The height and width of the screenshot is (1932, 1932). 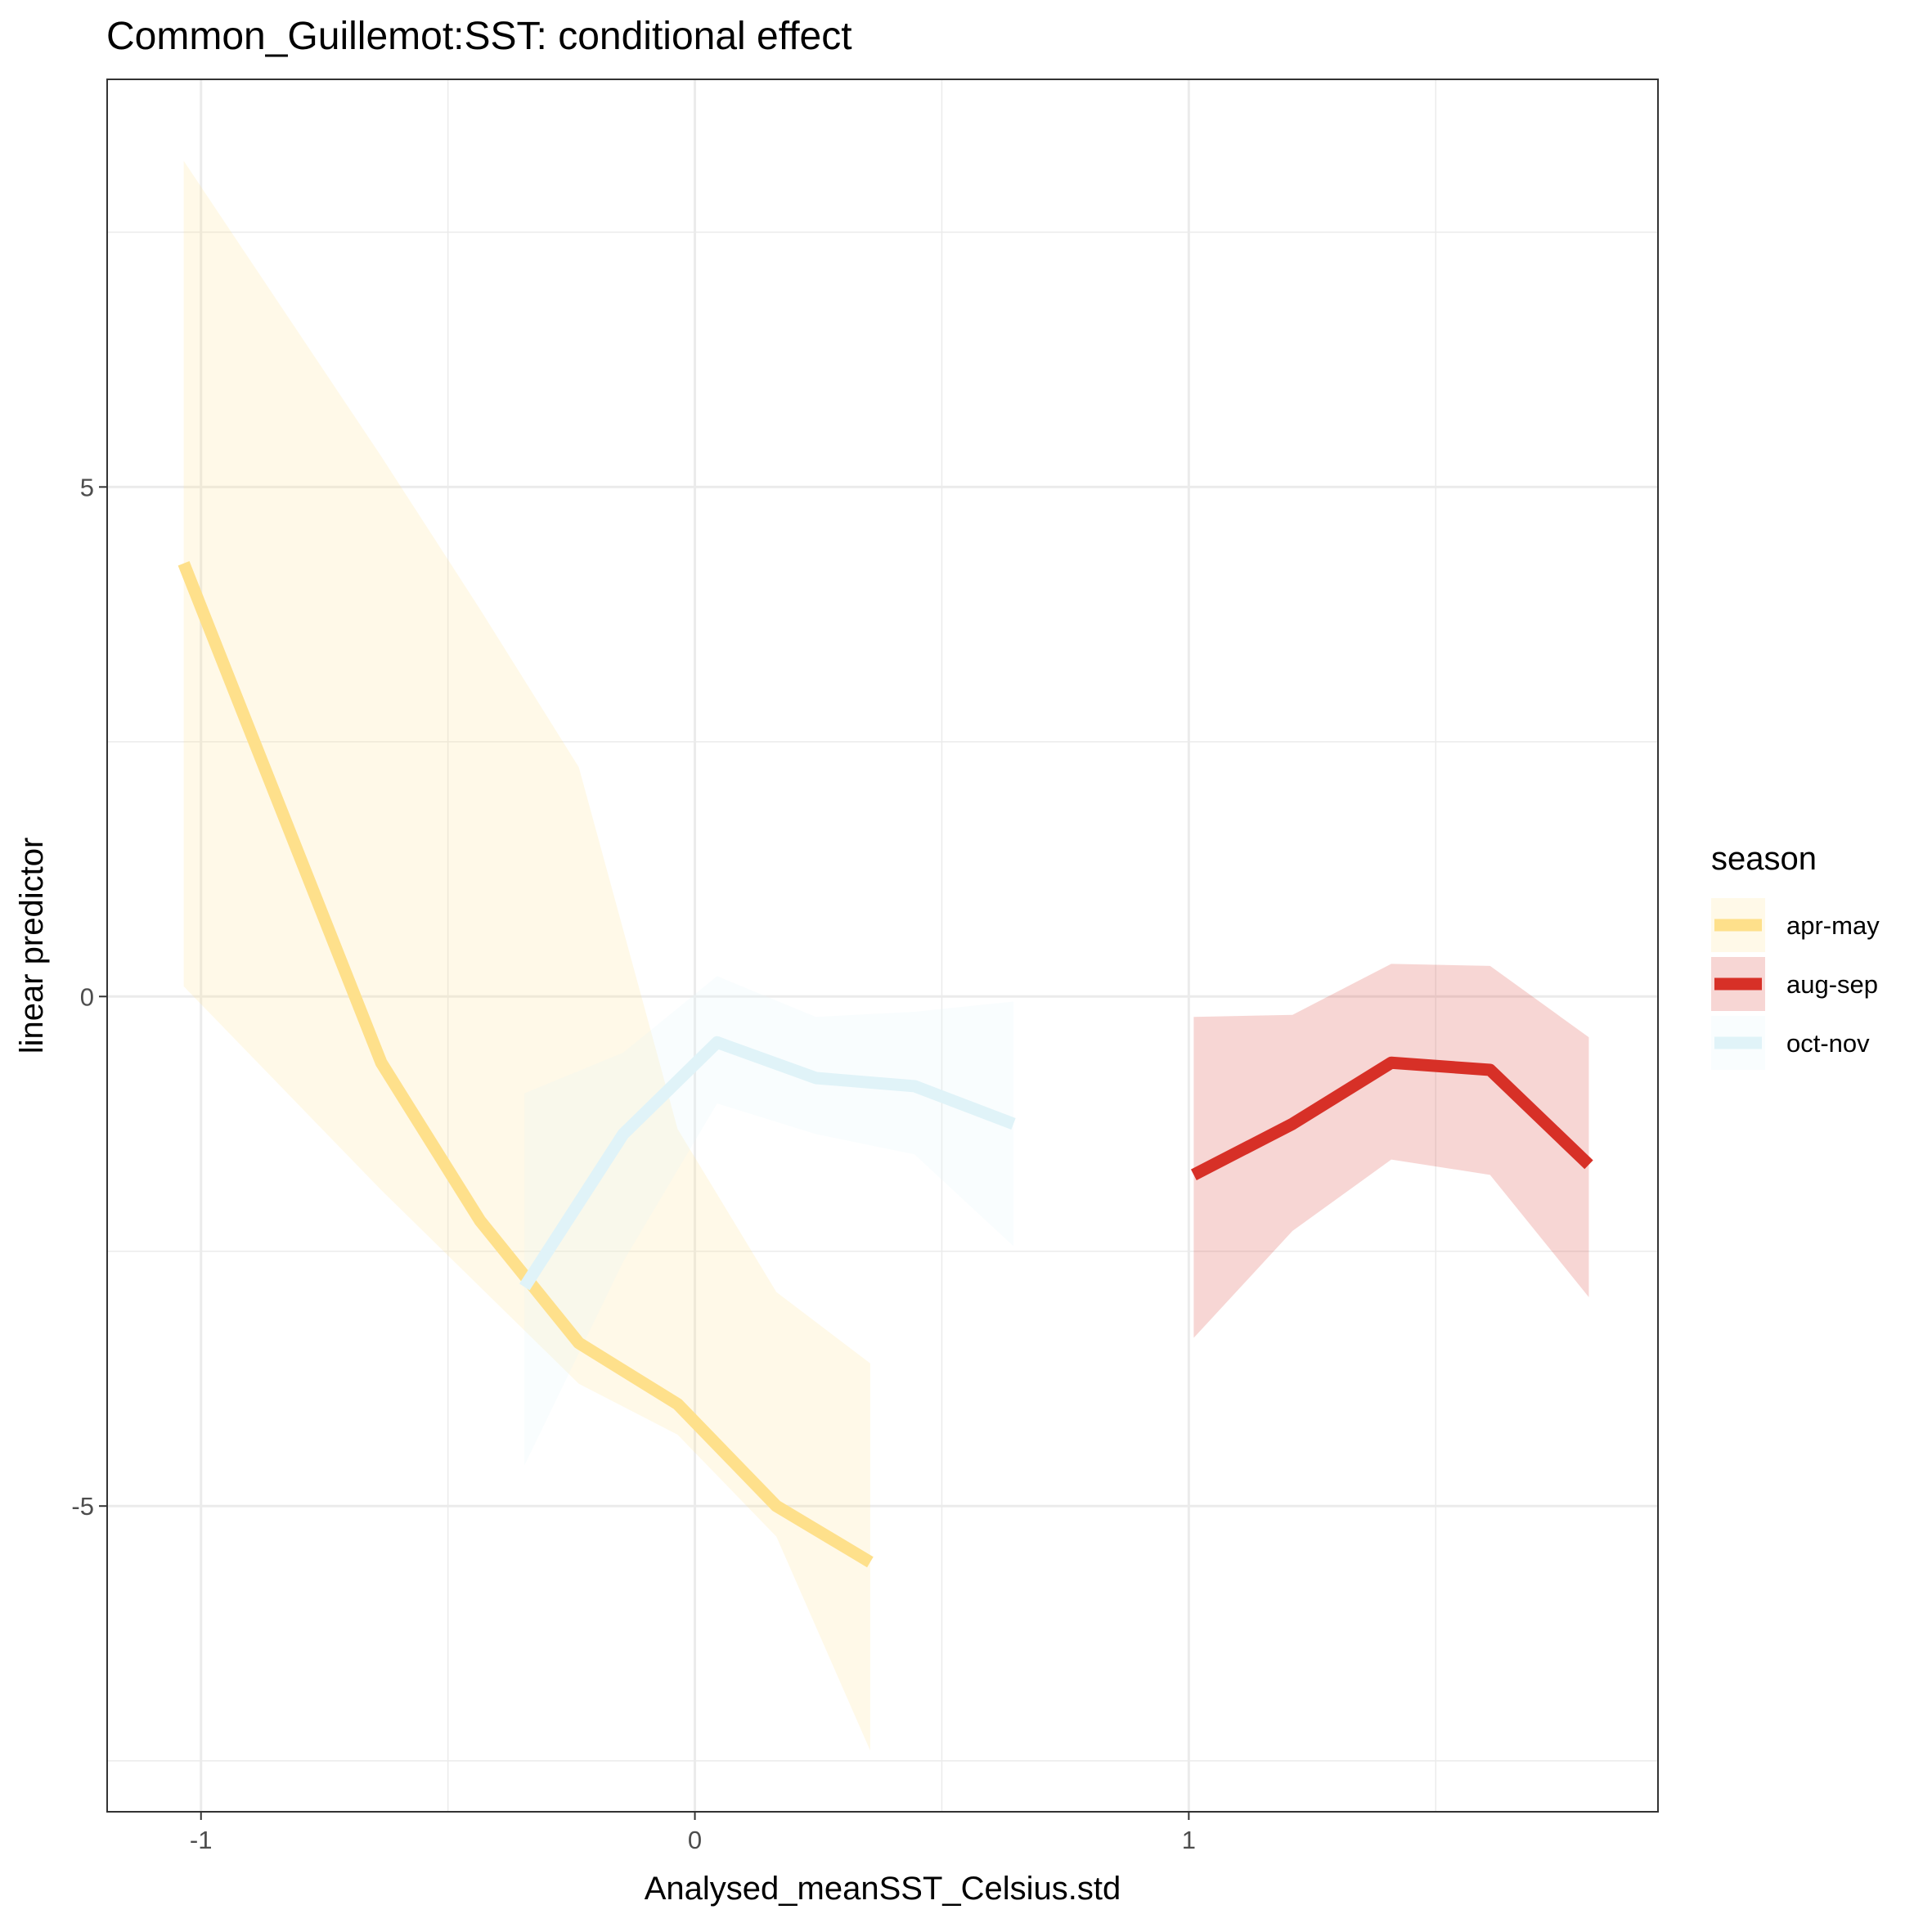 What do you see at coordinates (1833, 926) in the screenshot?
I see `legend-label-apr-may: apr-may` at bounding box center [1833, 926].